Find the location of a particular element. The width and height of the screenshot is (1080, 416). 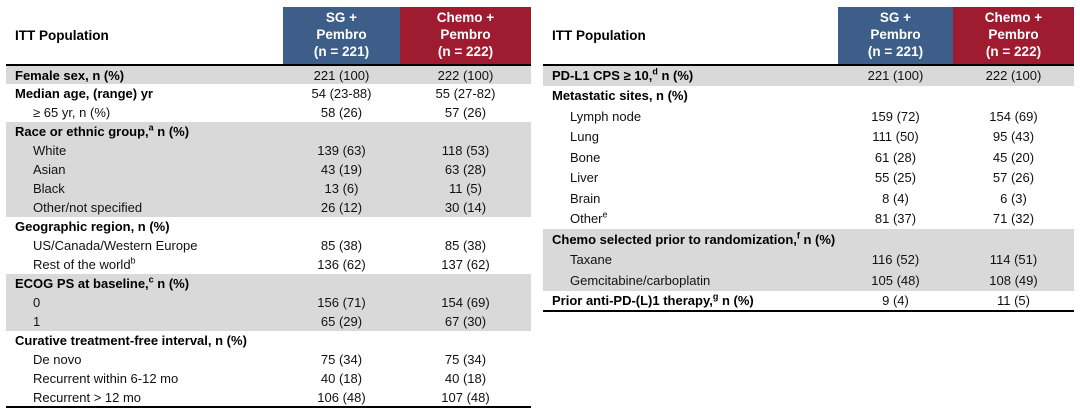

row-label: Taxane is located at coordinates (591, 260).